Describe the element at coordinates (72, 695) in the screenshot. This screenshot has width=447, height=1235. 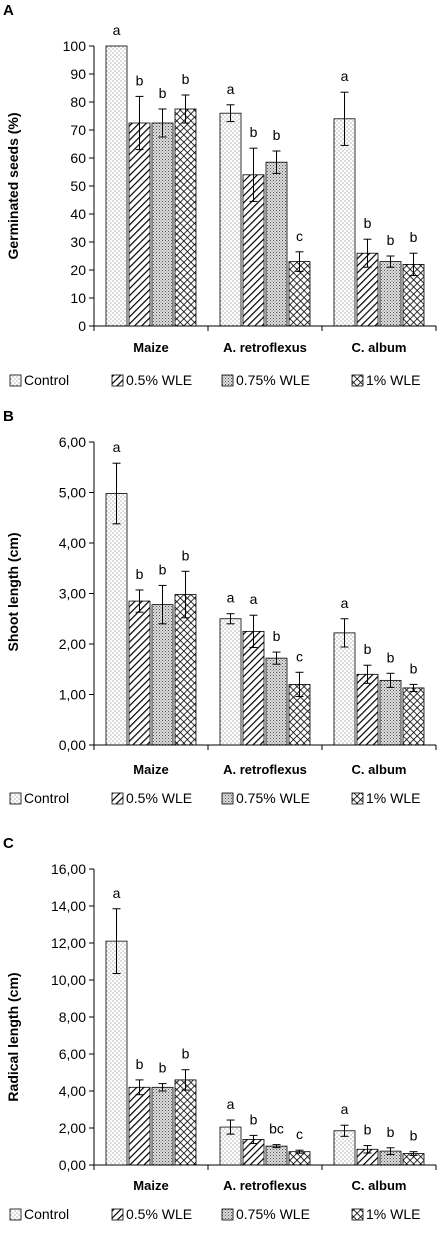
I see `y-tick-label: 1,00` at that location.